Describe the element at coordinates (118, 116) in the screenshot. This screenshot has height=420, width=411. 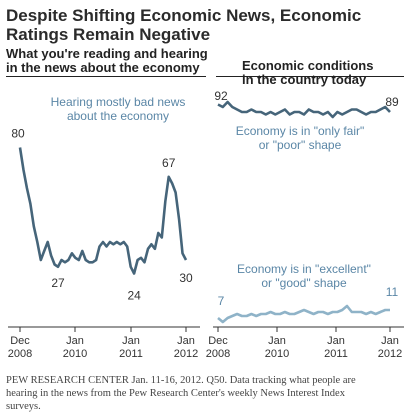
I see `bad-news-annotation-line-2: about the economy` at that location.